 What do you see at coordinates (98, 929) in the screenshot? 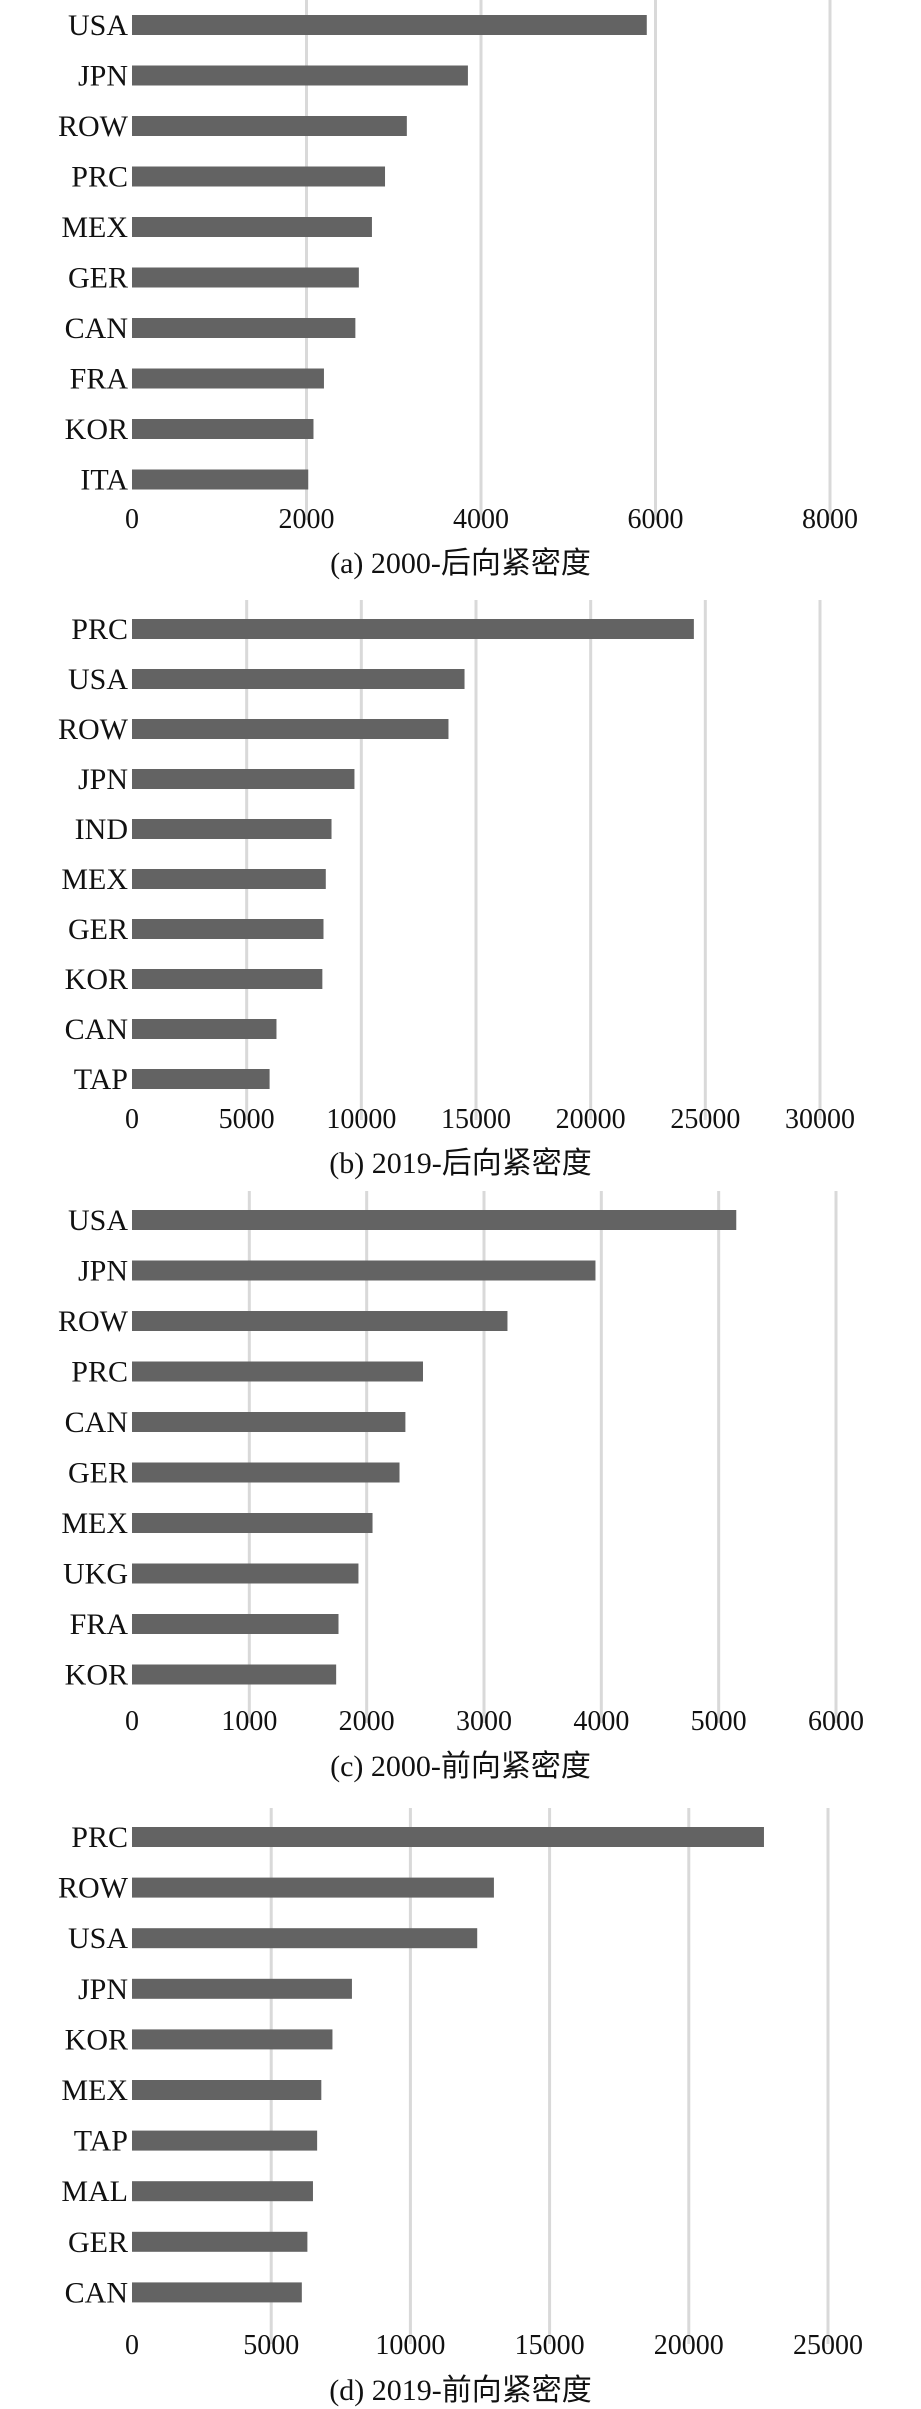
I see `category-label-b-ger: GER` at bounding box center [98, 929].